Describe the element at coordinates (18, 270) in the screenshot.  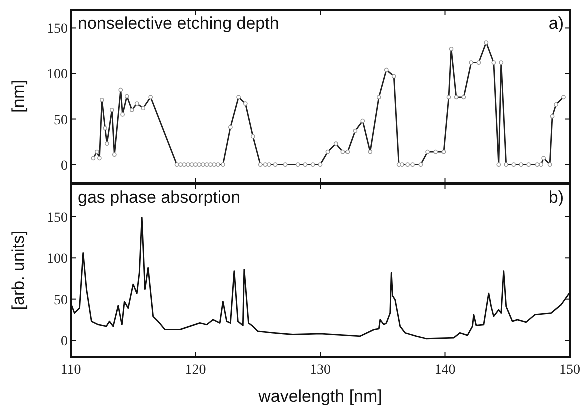
I see `y-axis-title: [arb. units]` at that location.